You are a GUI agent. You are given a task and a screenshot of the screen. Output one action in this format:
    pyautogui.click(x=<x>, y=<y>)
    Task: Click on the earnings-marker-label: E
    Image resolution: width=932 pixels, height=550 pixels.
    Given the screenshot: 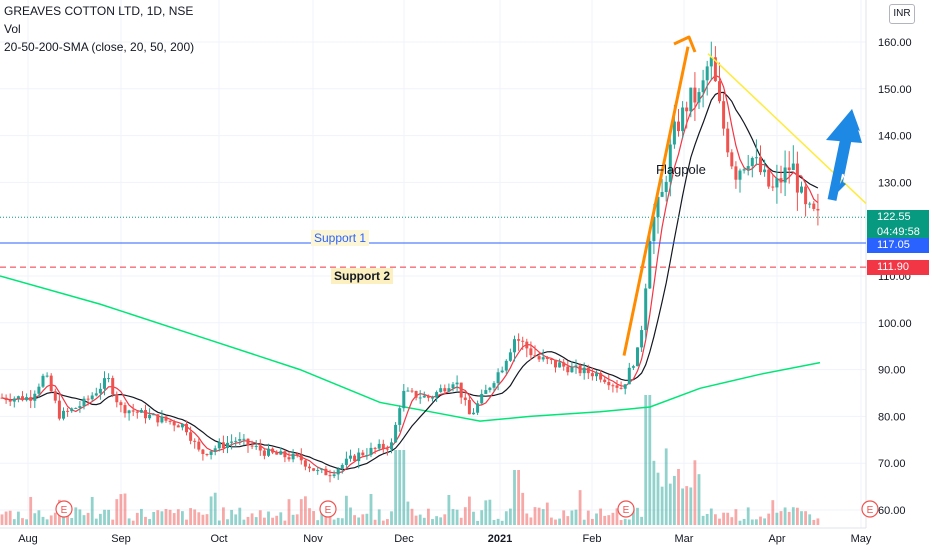 What is the action you would take?
    pyautogui.click(x=870, y=510)
    